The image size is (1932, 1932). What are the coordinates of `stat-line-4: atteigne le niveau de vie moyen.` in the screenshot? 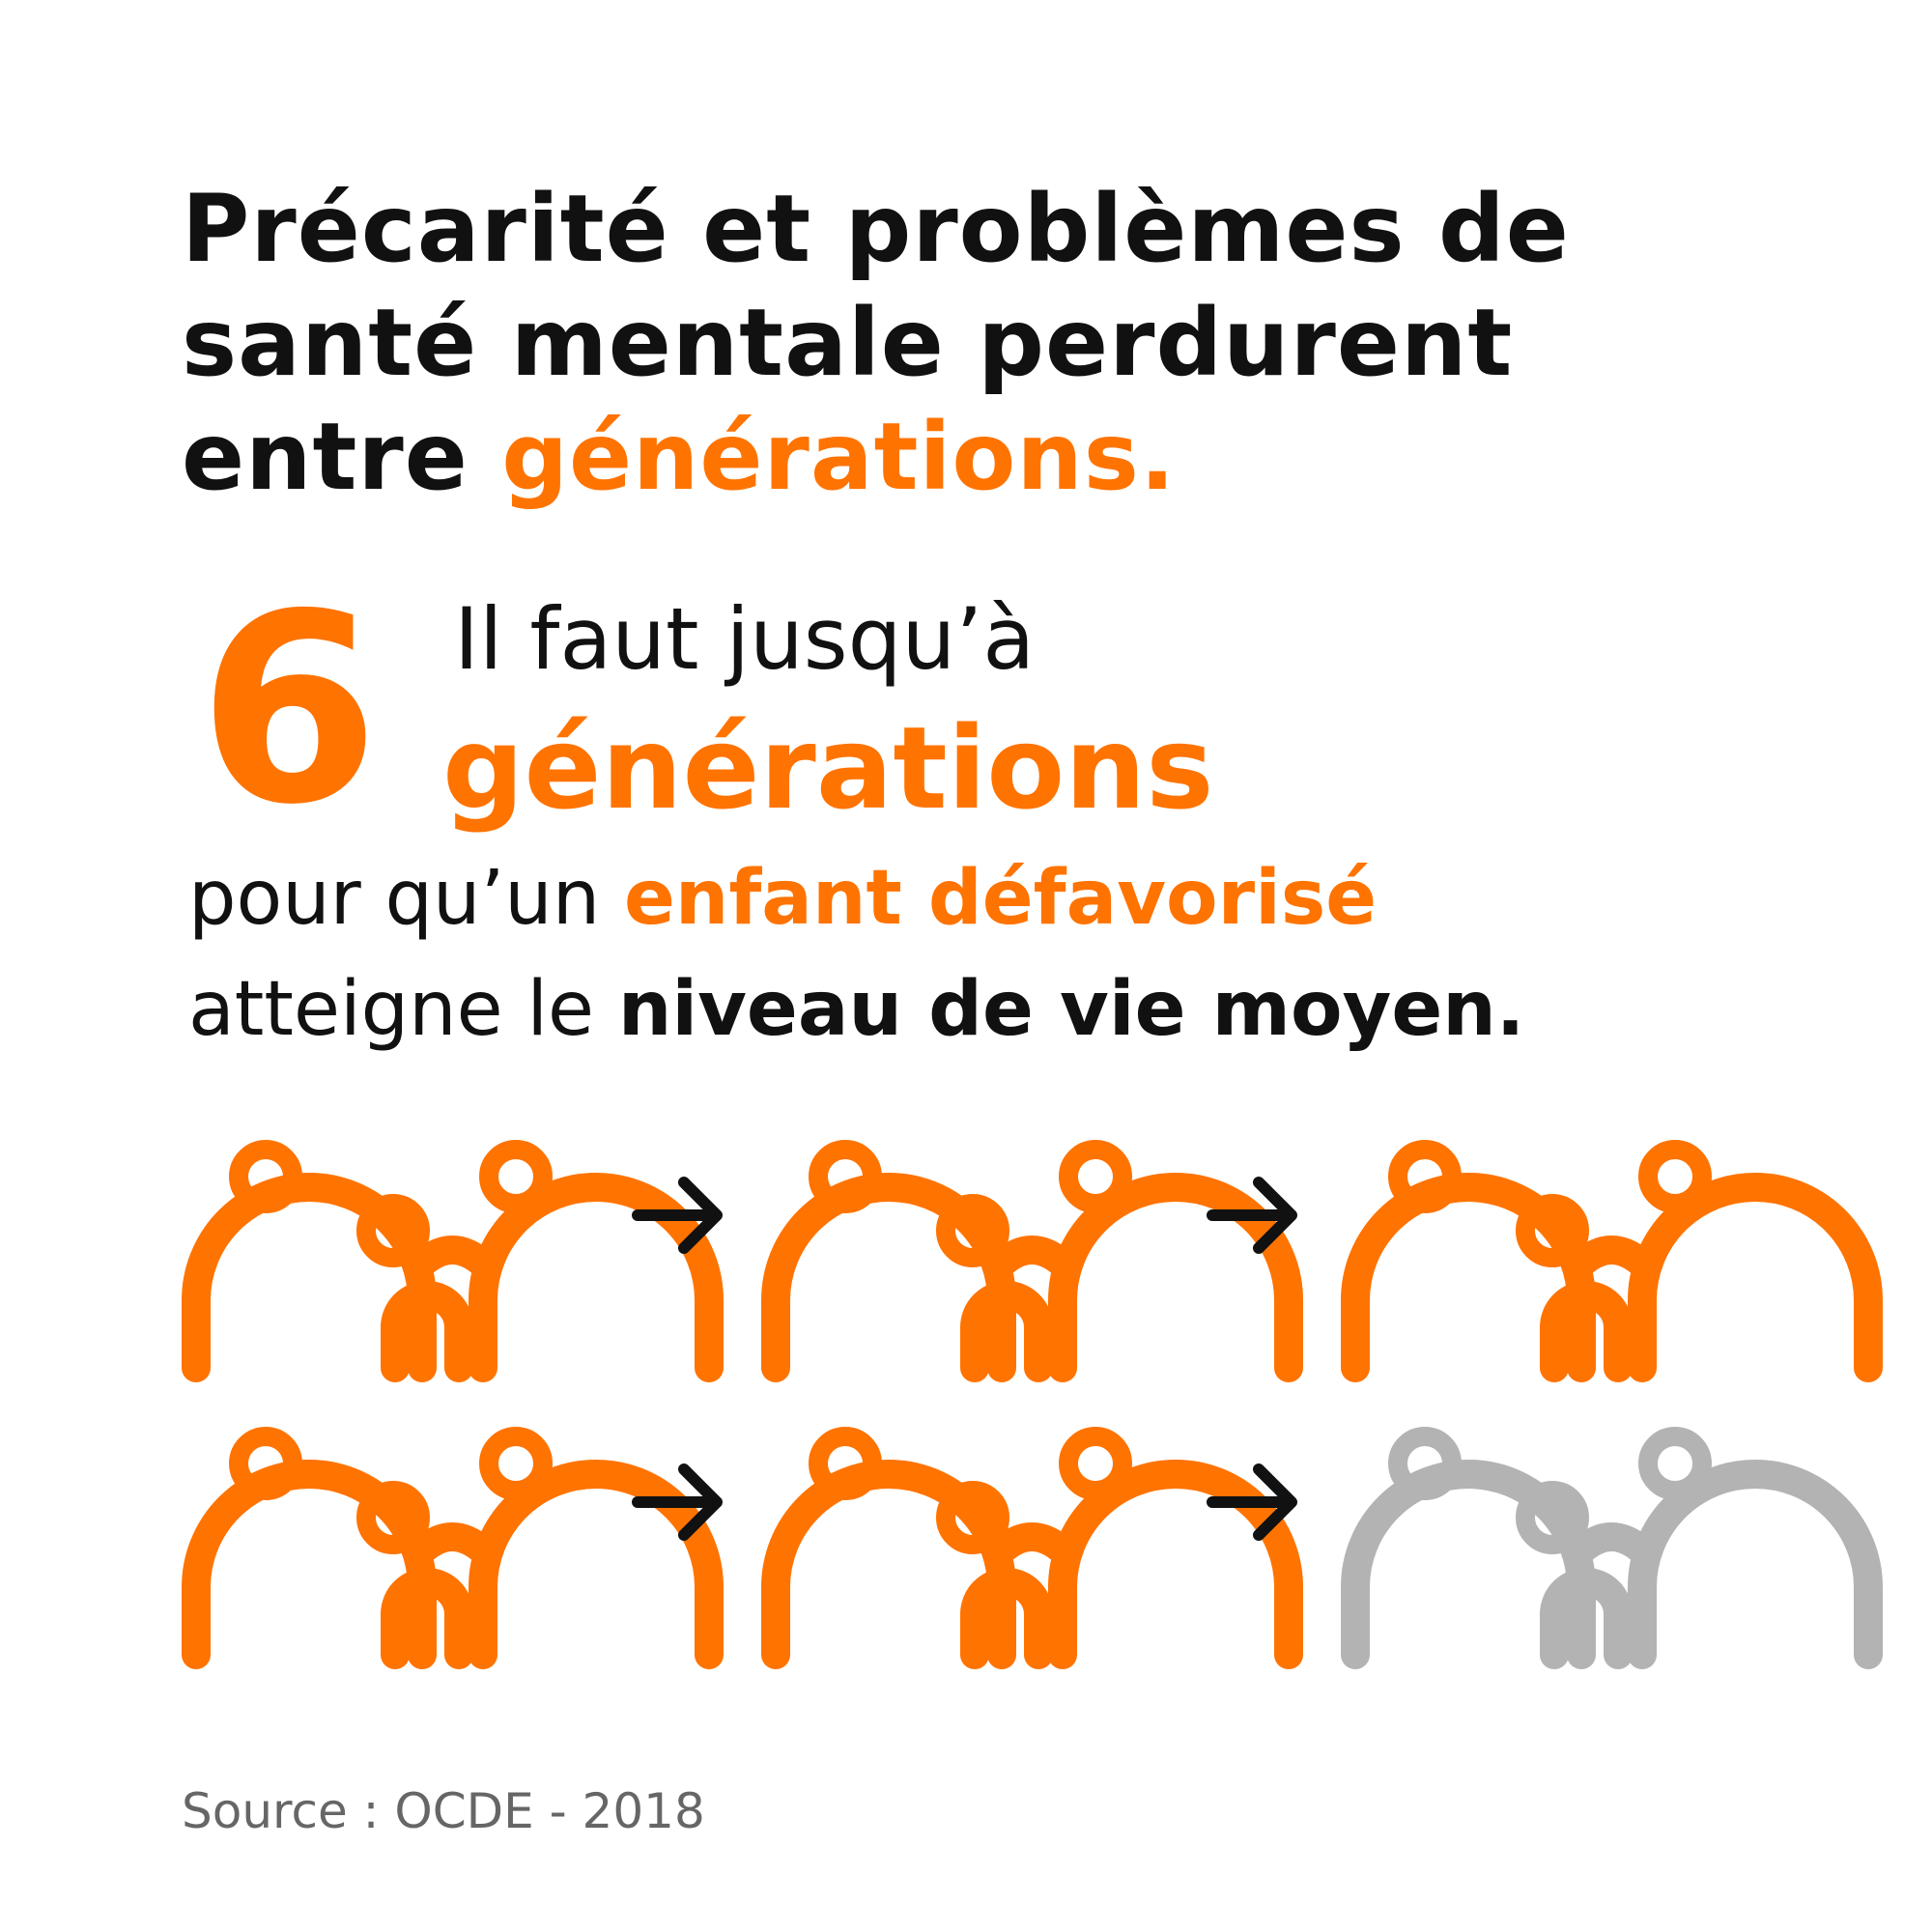 It's located at (856, 1009).